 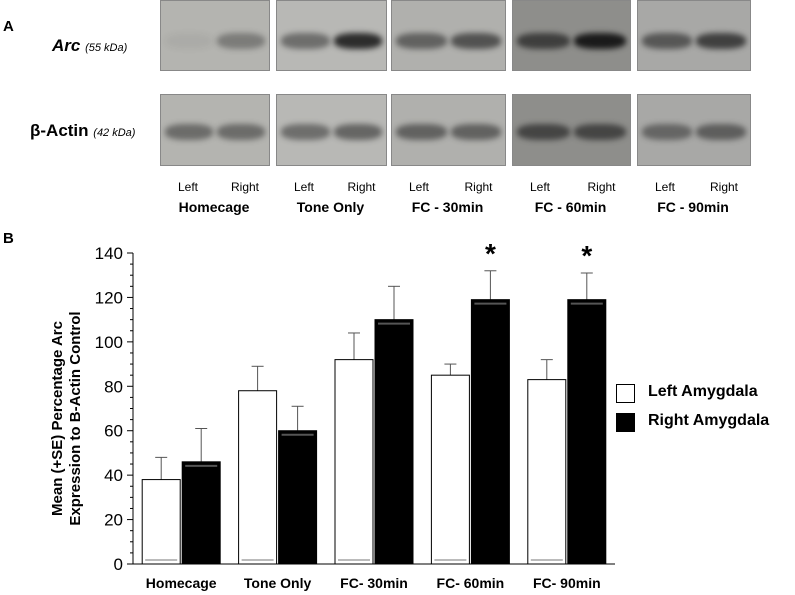 I want to click on legend-label-left: Left Amygdala, so click(x=703, y=391).